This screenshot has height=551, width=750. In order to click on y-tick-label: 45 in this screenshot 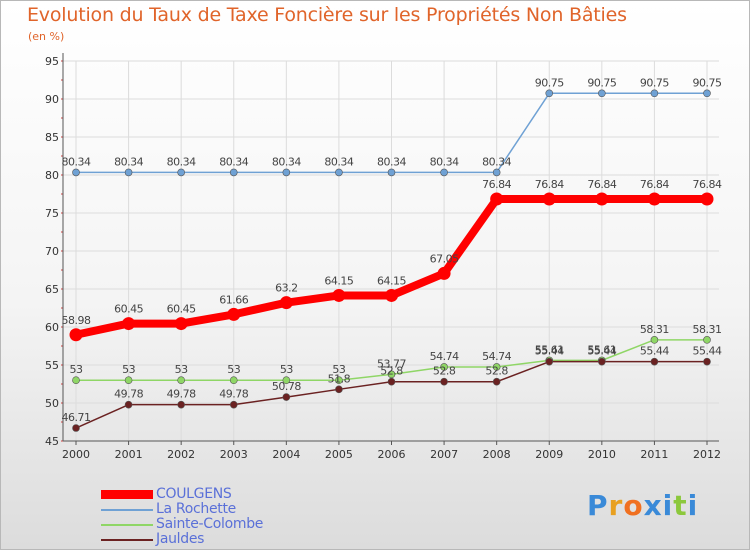, I will do `click(52, 441)`.